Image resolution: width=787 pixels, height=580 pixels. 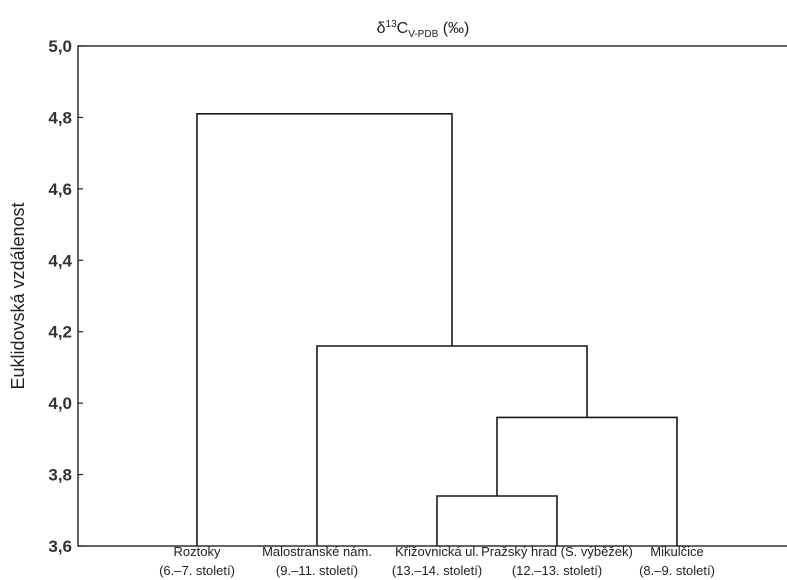 What do you see at coordinates (676, 551) in the screenshot?
I see `leaf-label-mikulcice: Mikulčice` at bounding box center [676, 551].